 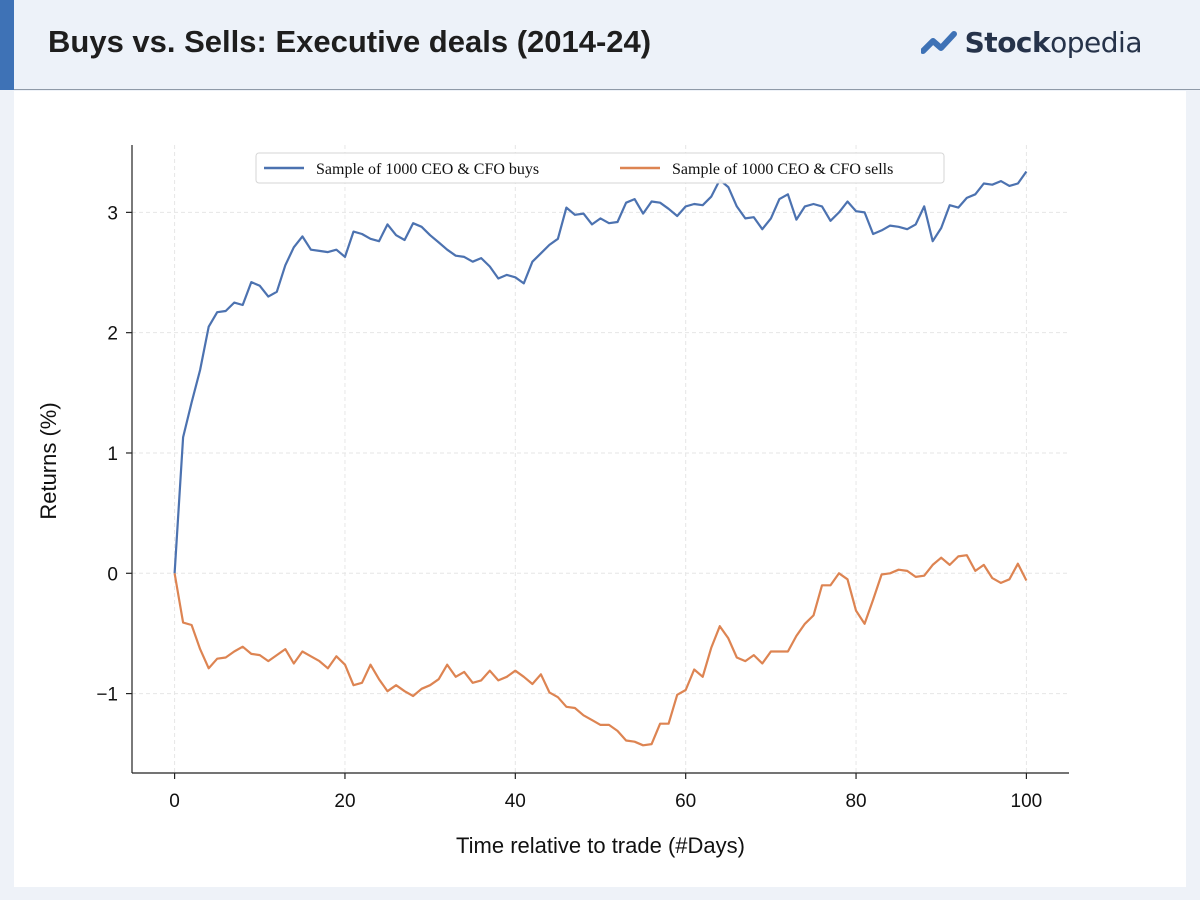 I want to click on x-axis-label: Time relative to trade (#Days), so click(x=600, y=845).